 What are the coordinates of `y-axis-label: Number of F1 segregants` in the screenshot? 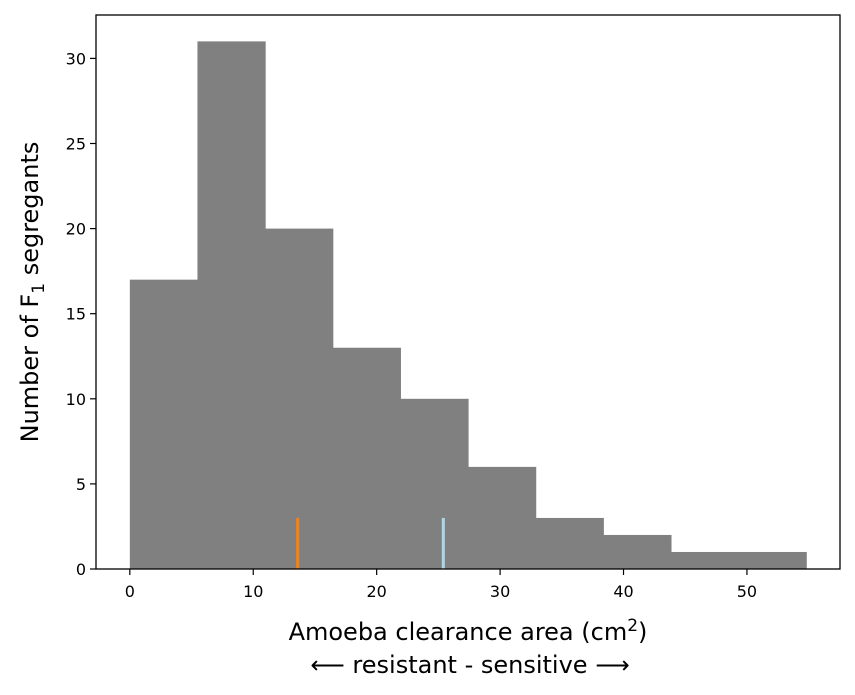 It's located at (32, 292).